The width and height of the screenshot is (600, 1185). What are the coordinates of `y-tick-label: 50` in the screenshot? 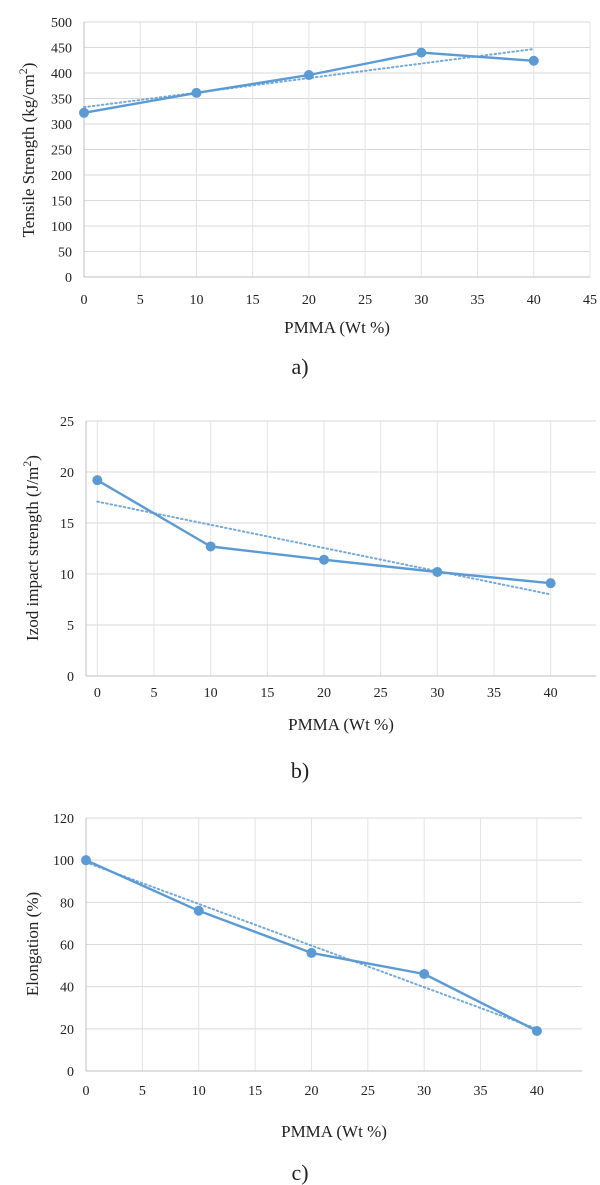 It's located at (65, 253).